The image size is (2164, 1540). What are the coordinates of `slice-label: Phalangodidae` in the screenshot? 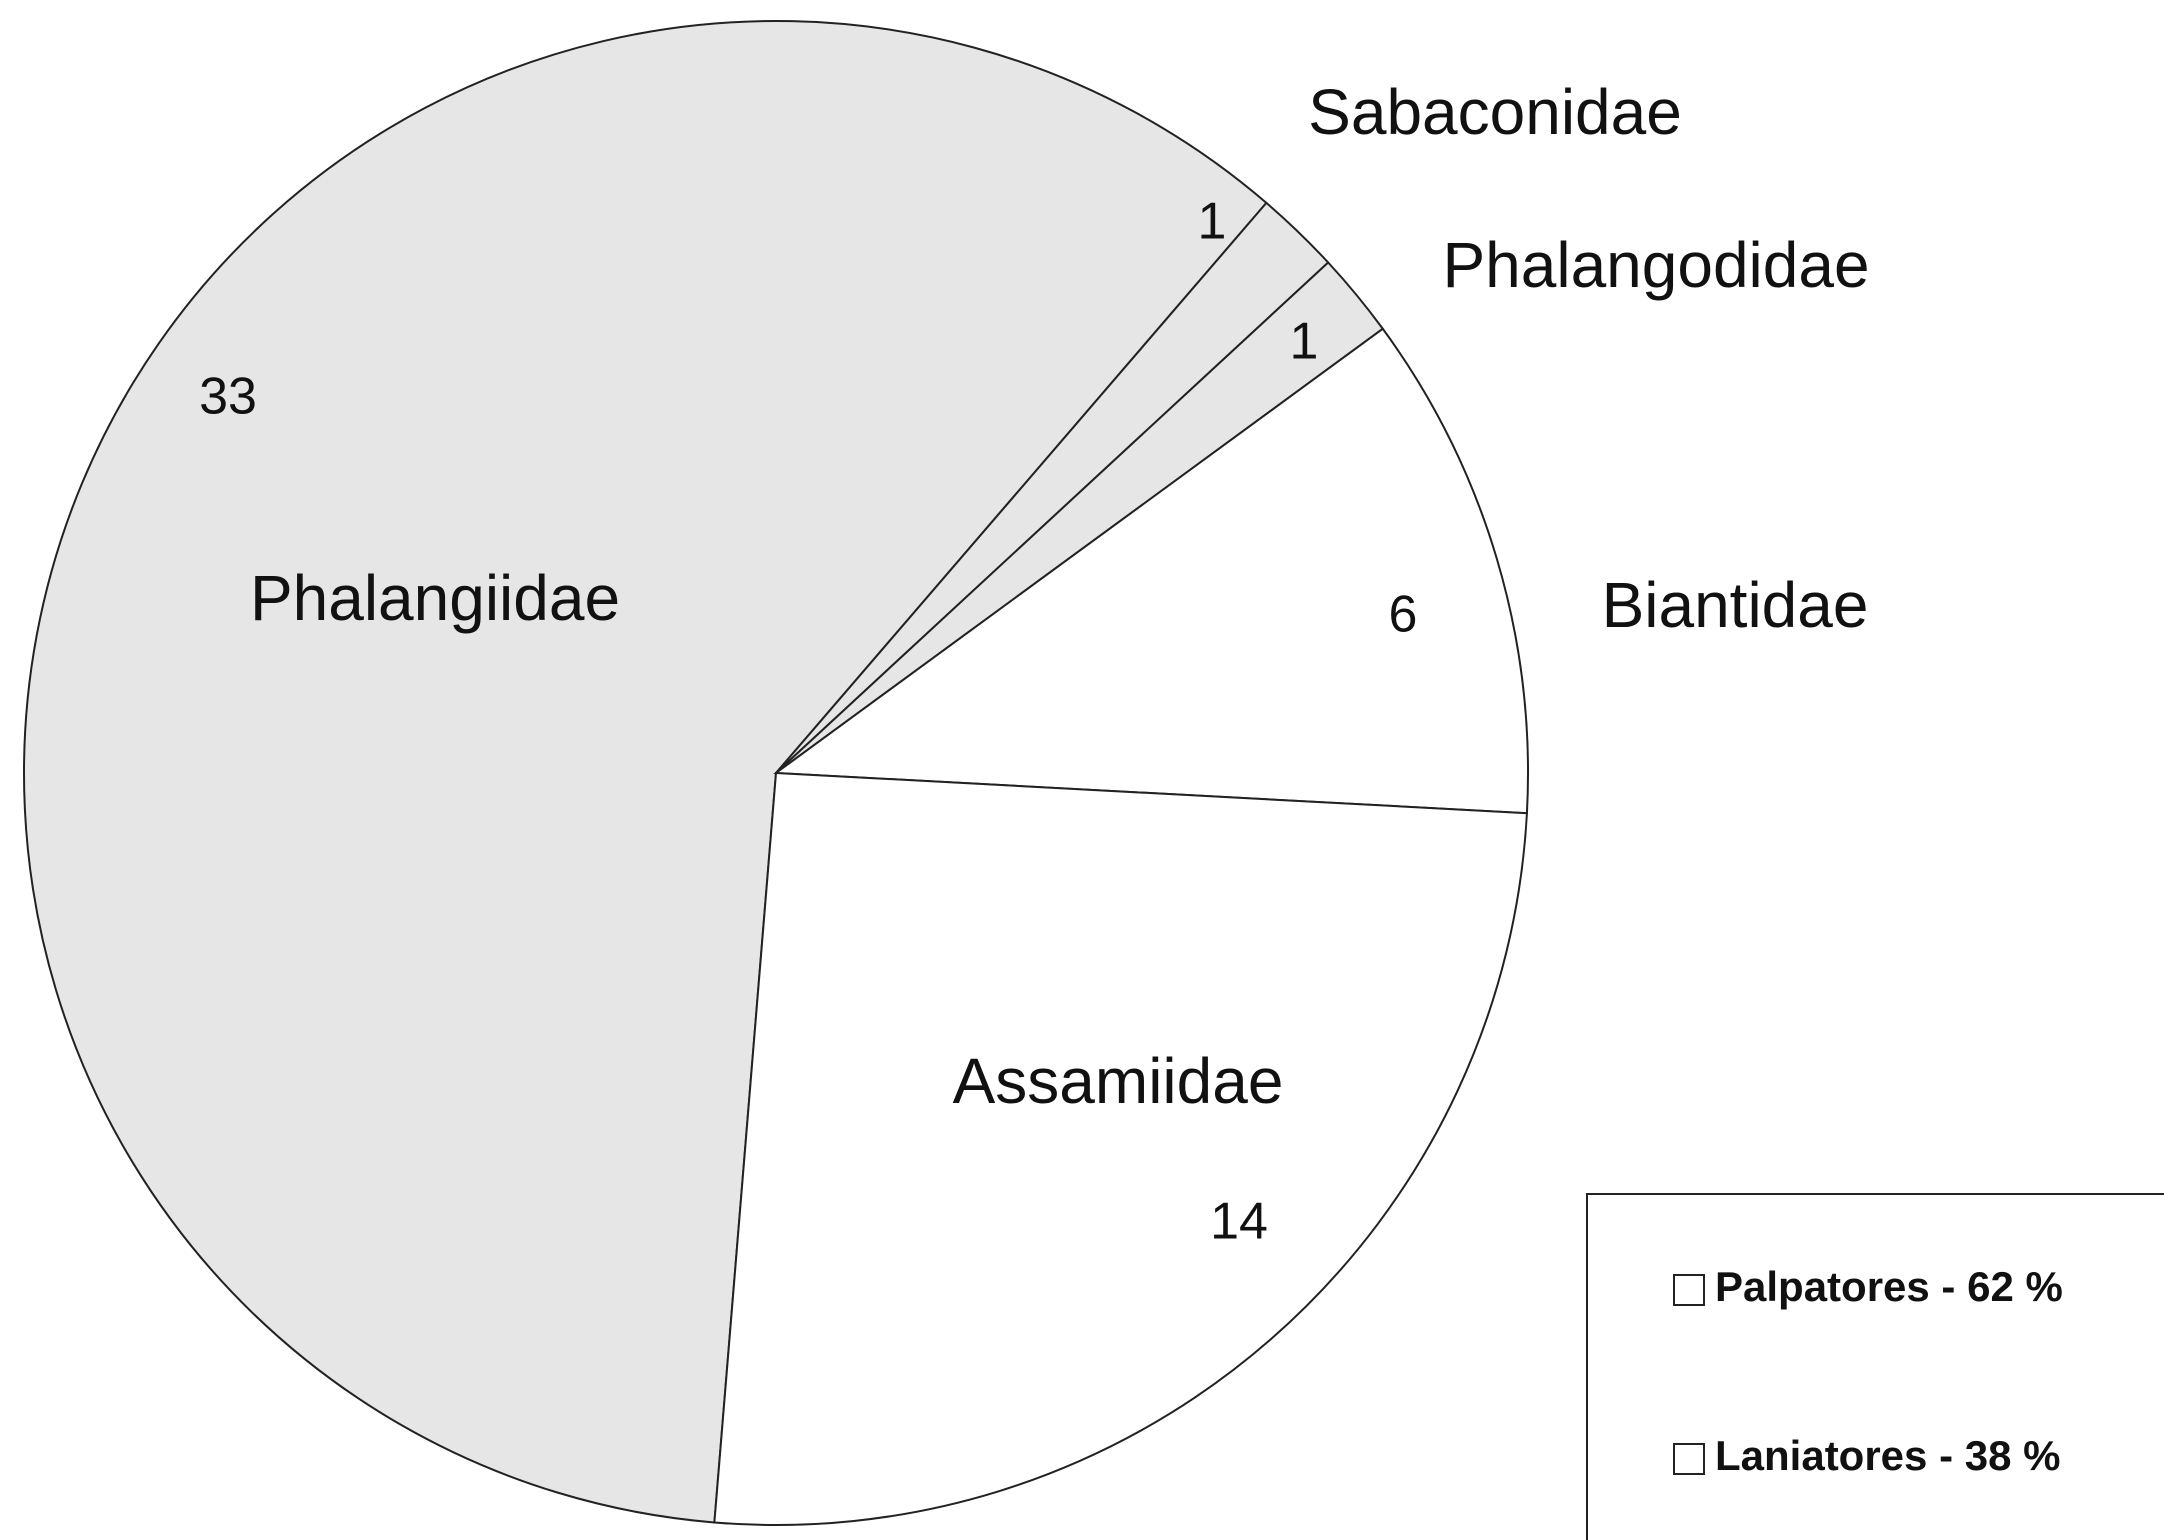 It's located at (1655, 265).